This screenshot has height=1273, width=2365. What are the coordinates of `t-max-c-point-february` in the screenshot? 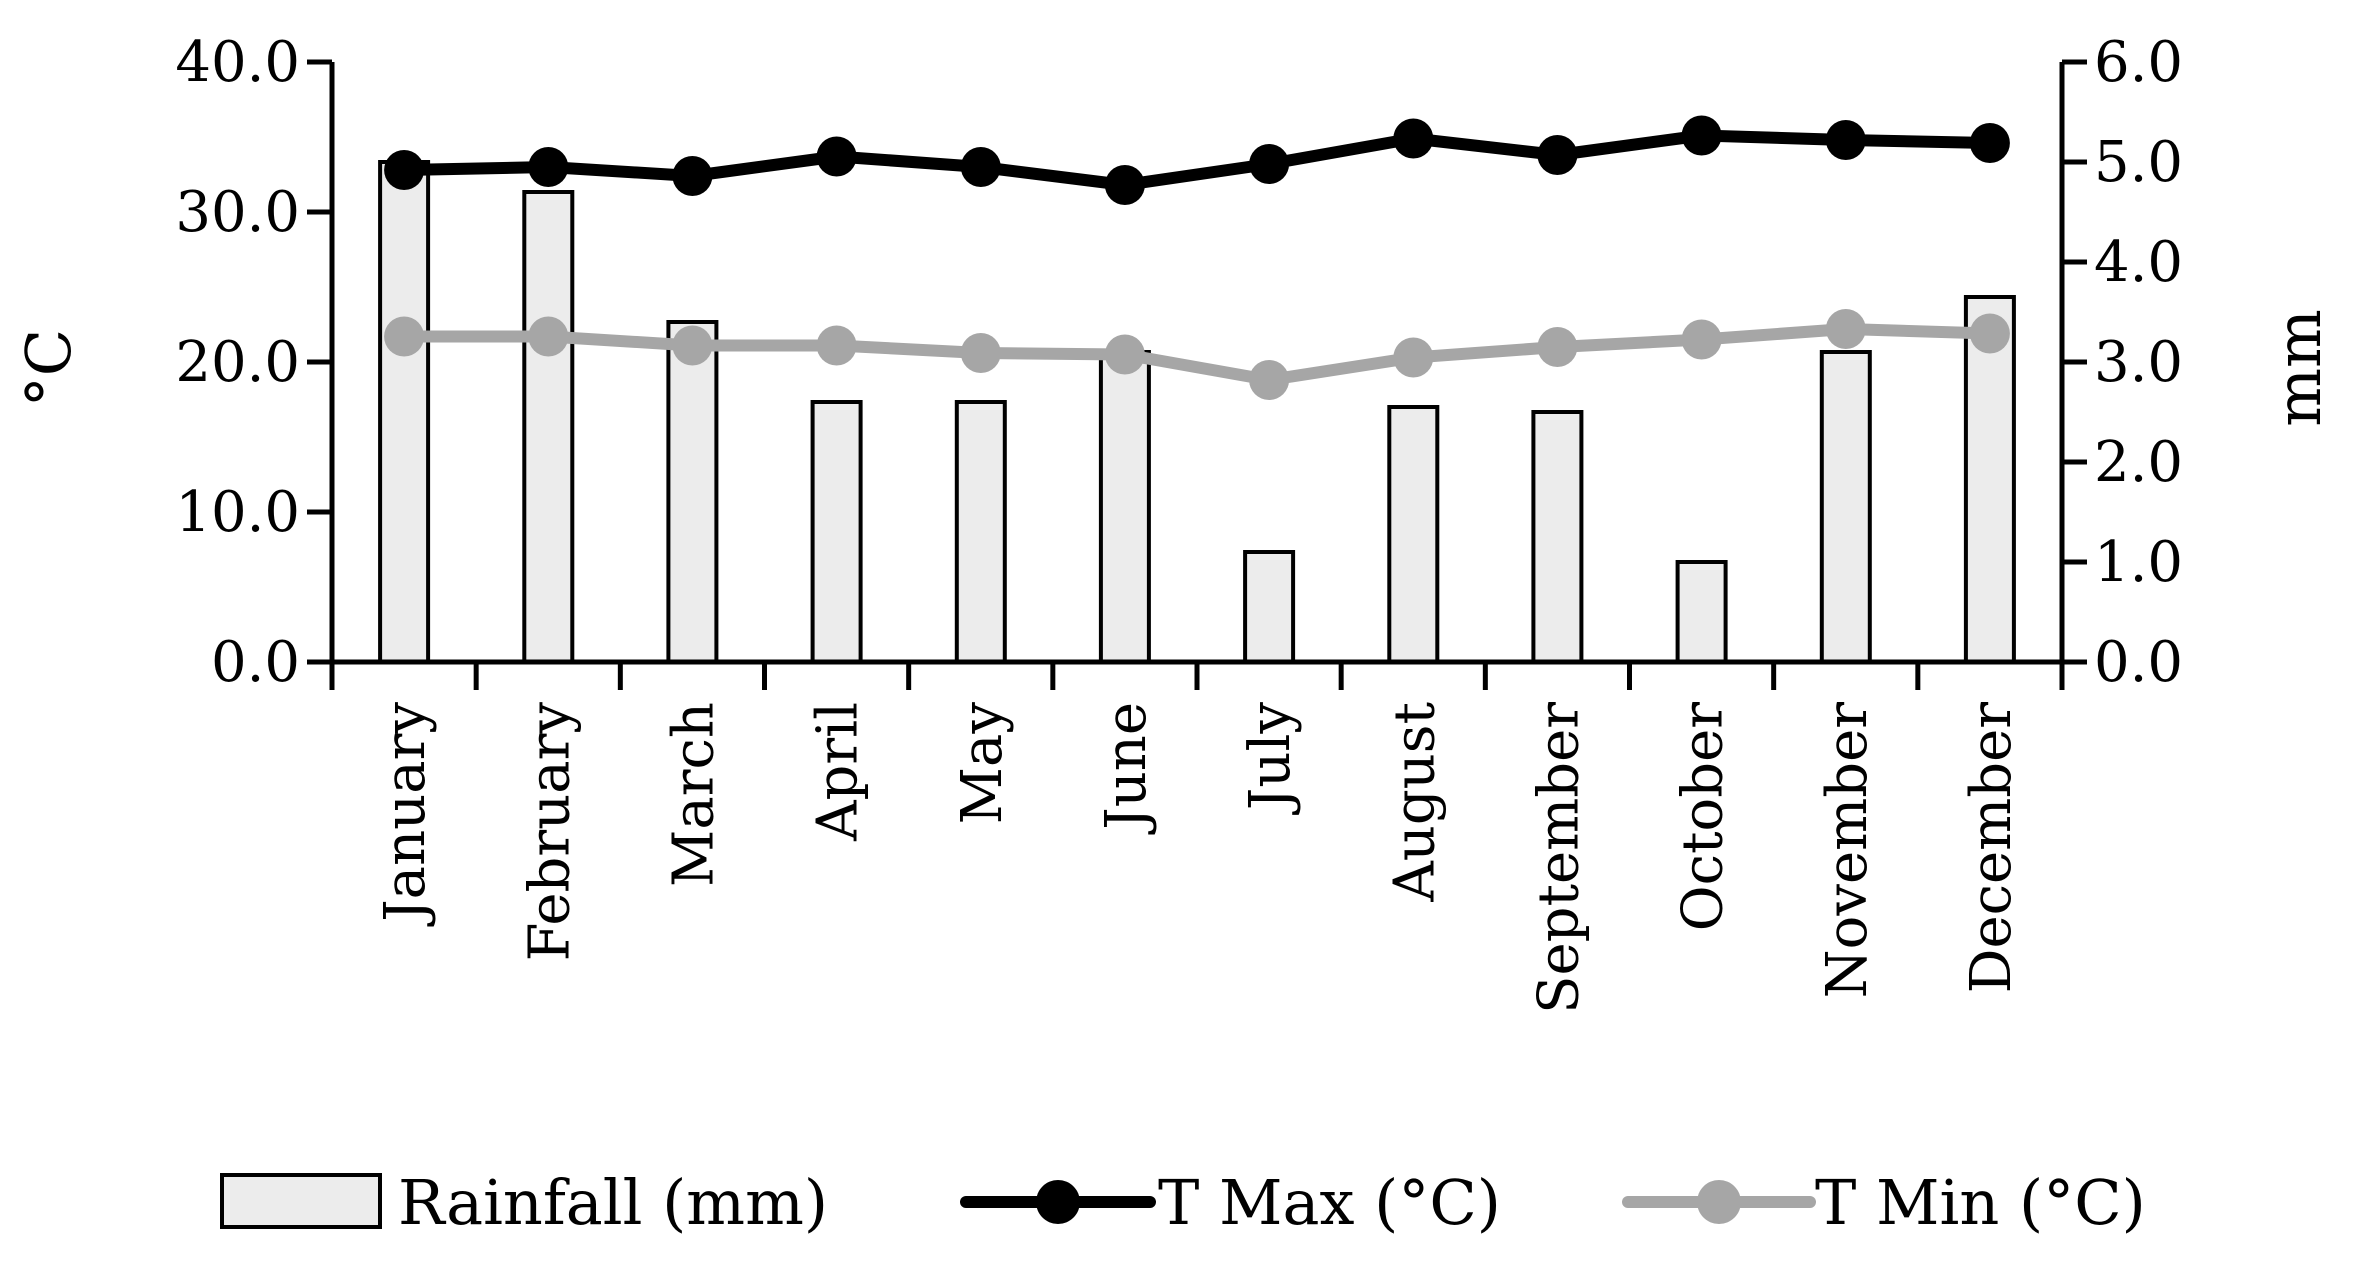 It's located at (548, 167).